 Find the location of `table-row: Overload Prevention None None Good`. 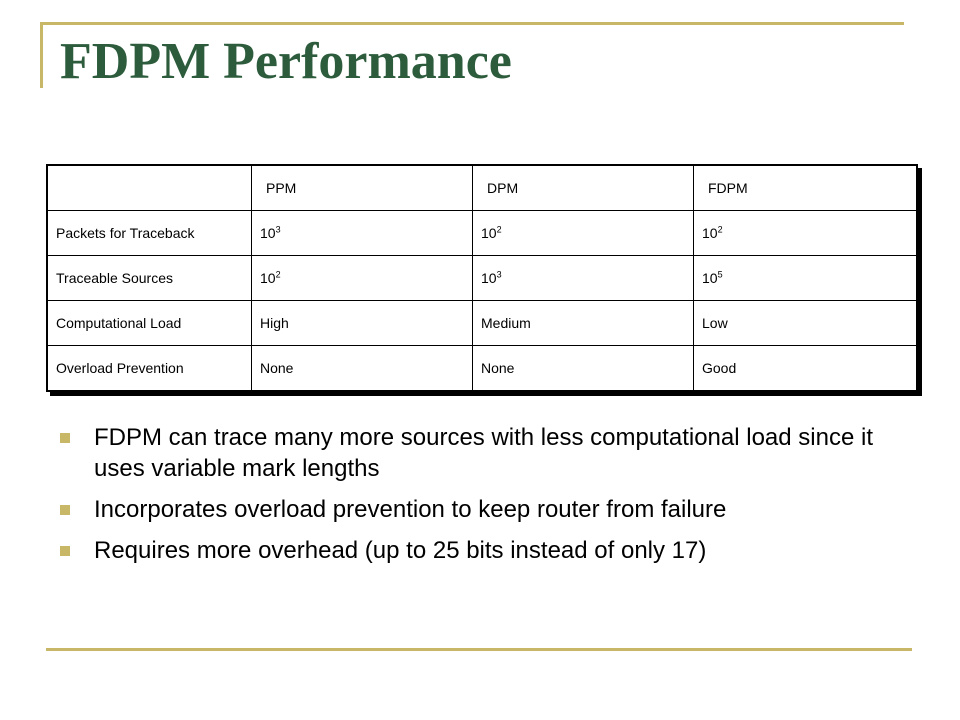

table-row: Overload Prevention None None Good is located at coordinates (482, 368).